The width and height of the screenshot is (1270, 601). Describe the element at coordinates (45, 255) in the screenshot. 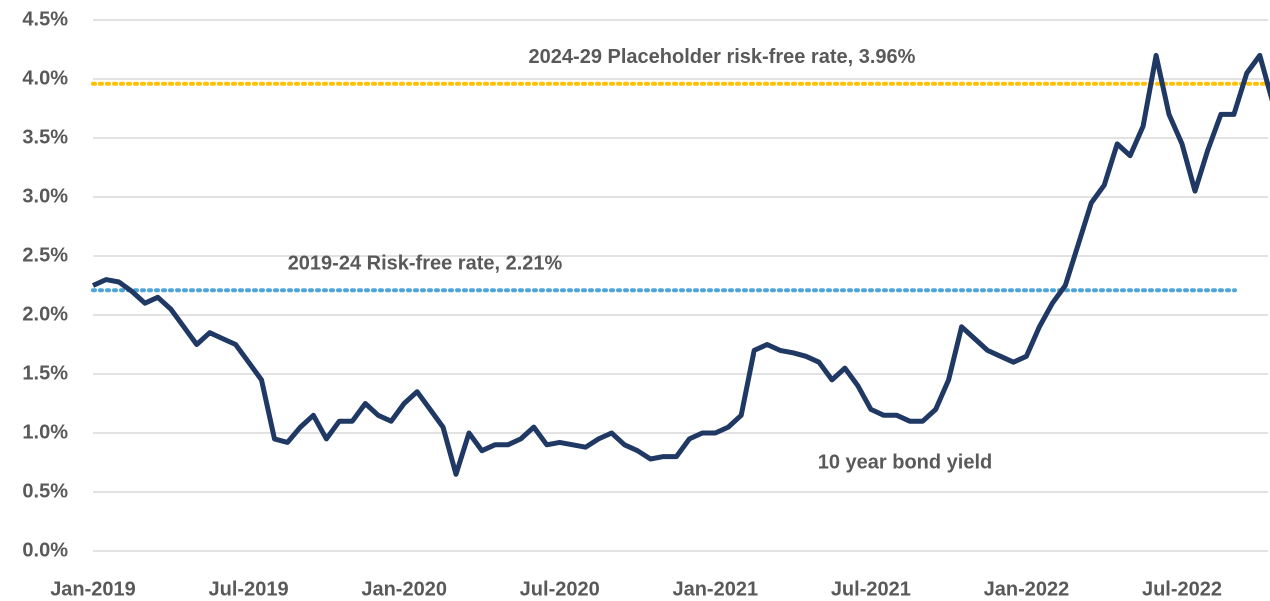

I see `y-tick-label: 2.5%` at that location.